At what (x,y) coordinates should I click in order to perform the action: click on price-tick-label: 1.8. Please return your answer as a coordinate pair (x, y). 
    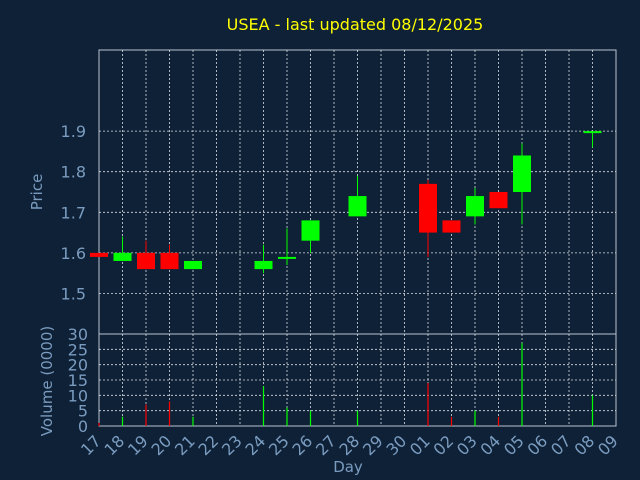
    Looking at the image, I should click on (73, 172).